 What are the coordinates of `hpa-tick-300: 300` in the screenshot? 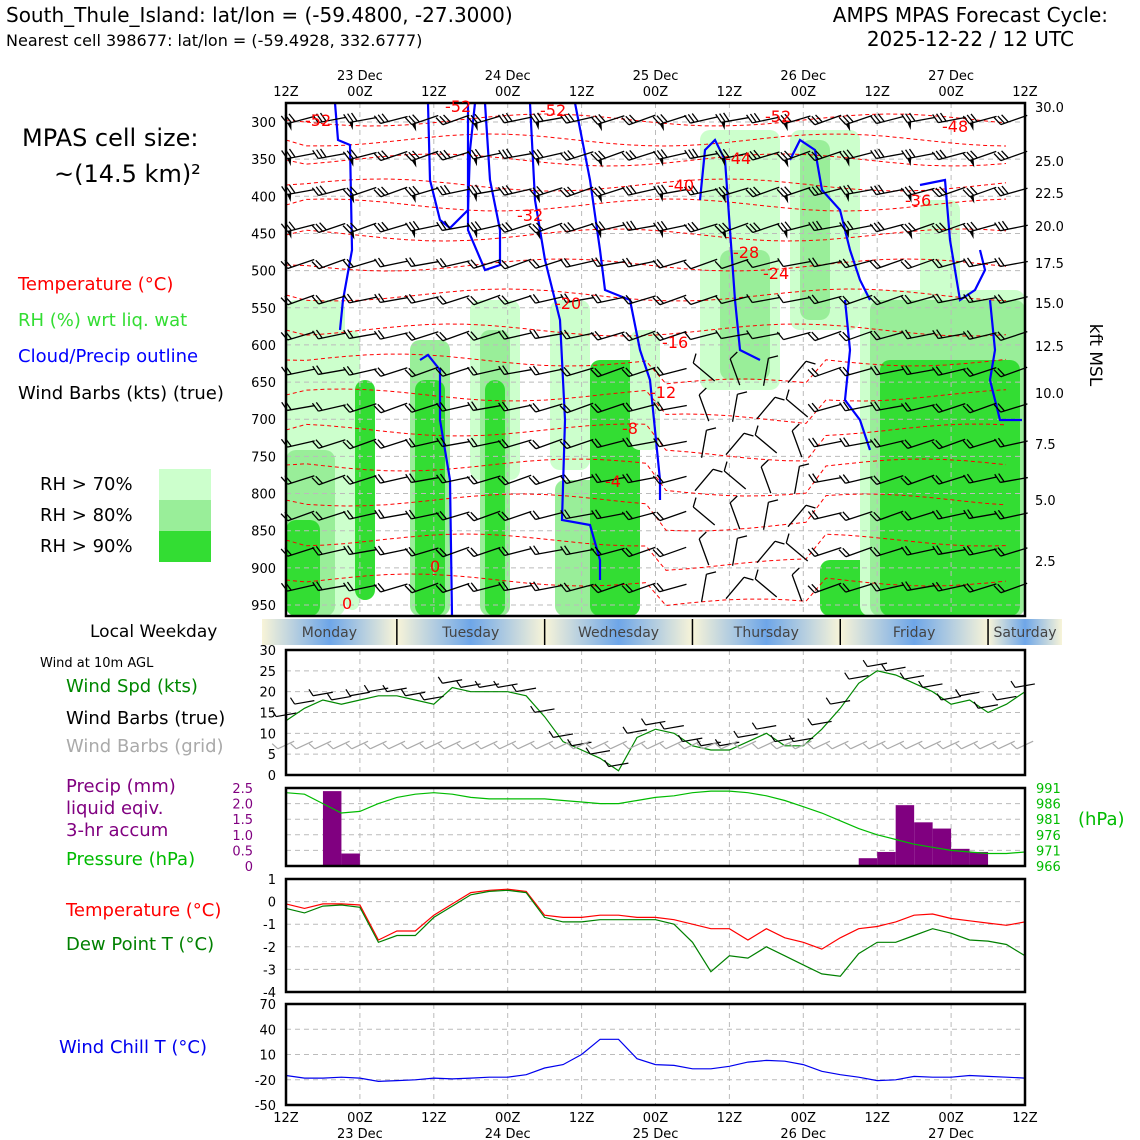 It's located at (263, 123).